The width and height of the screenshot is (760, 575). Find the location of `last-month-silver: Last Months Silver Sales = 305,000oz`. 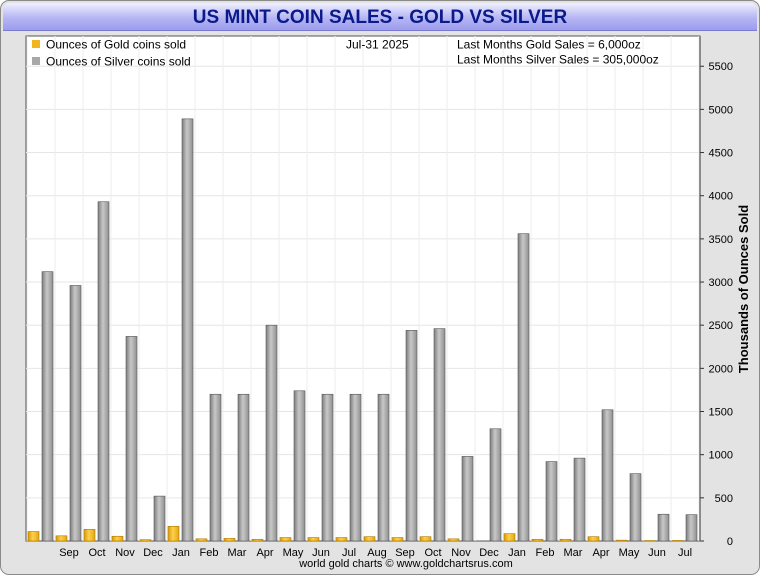

last-month-silver: Last Months Silver Sales = 305,000oz is located at coordinates (558, 60).